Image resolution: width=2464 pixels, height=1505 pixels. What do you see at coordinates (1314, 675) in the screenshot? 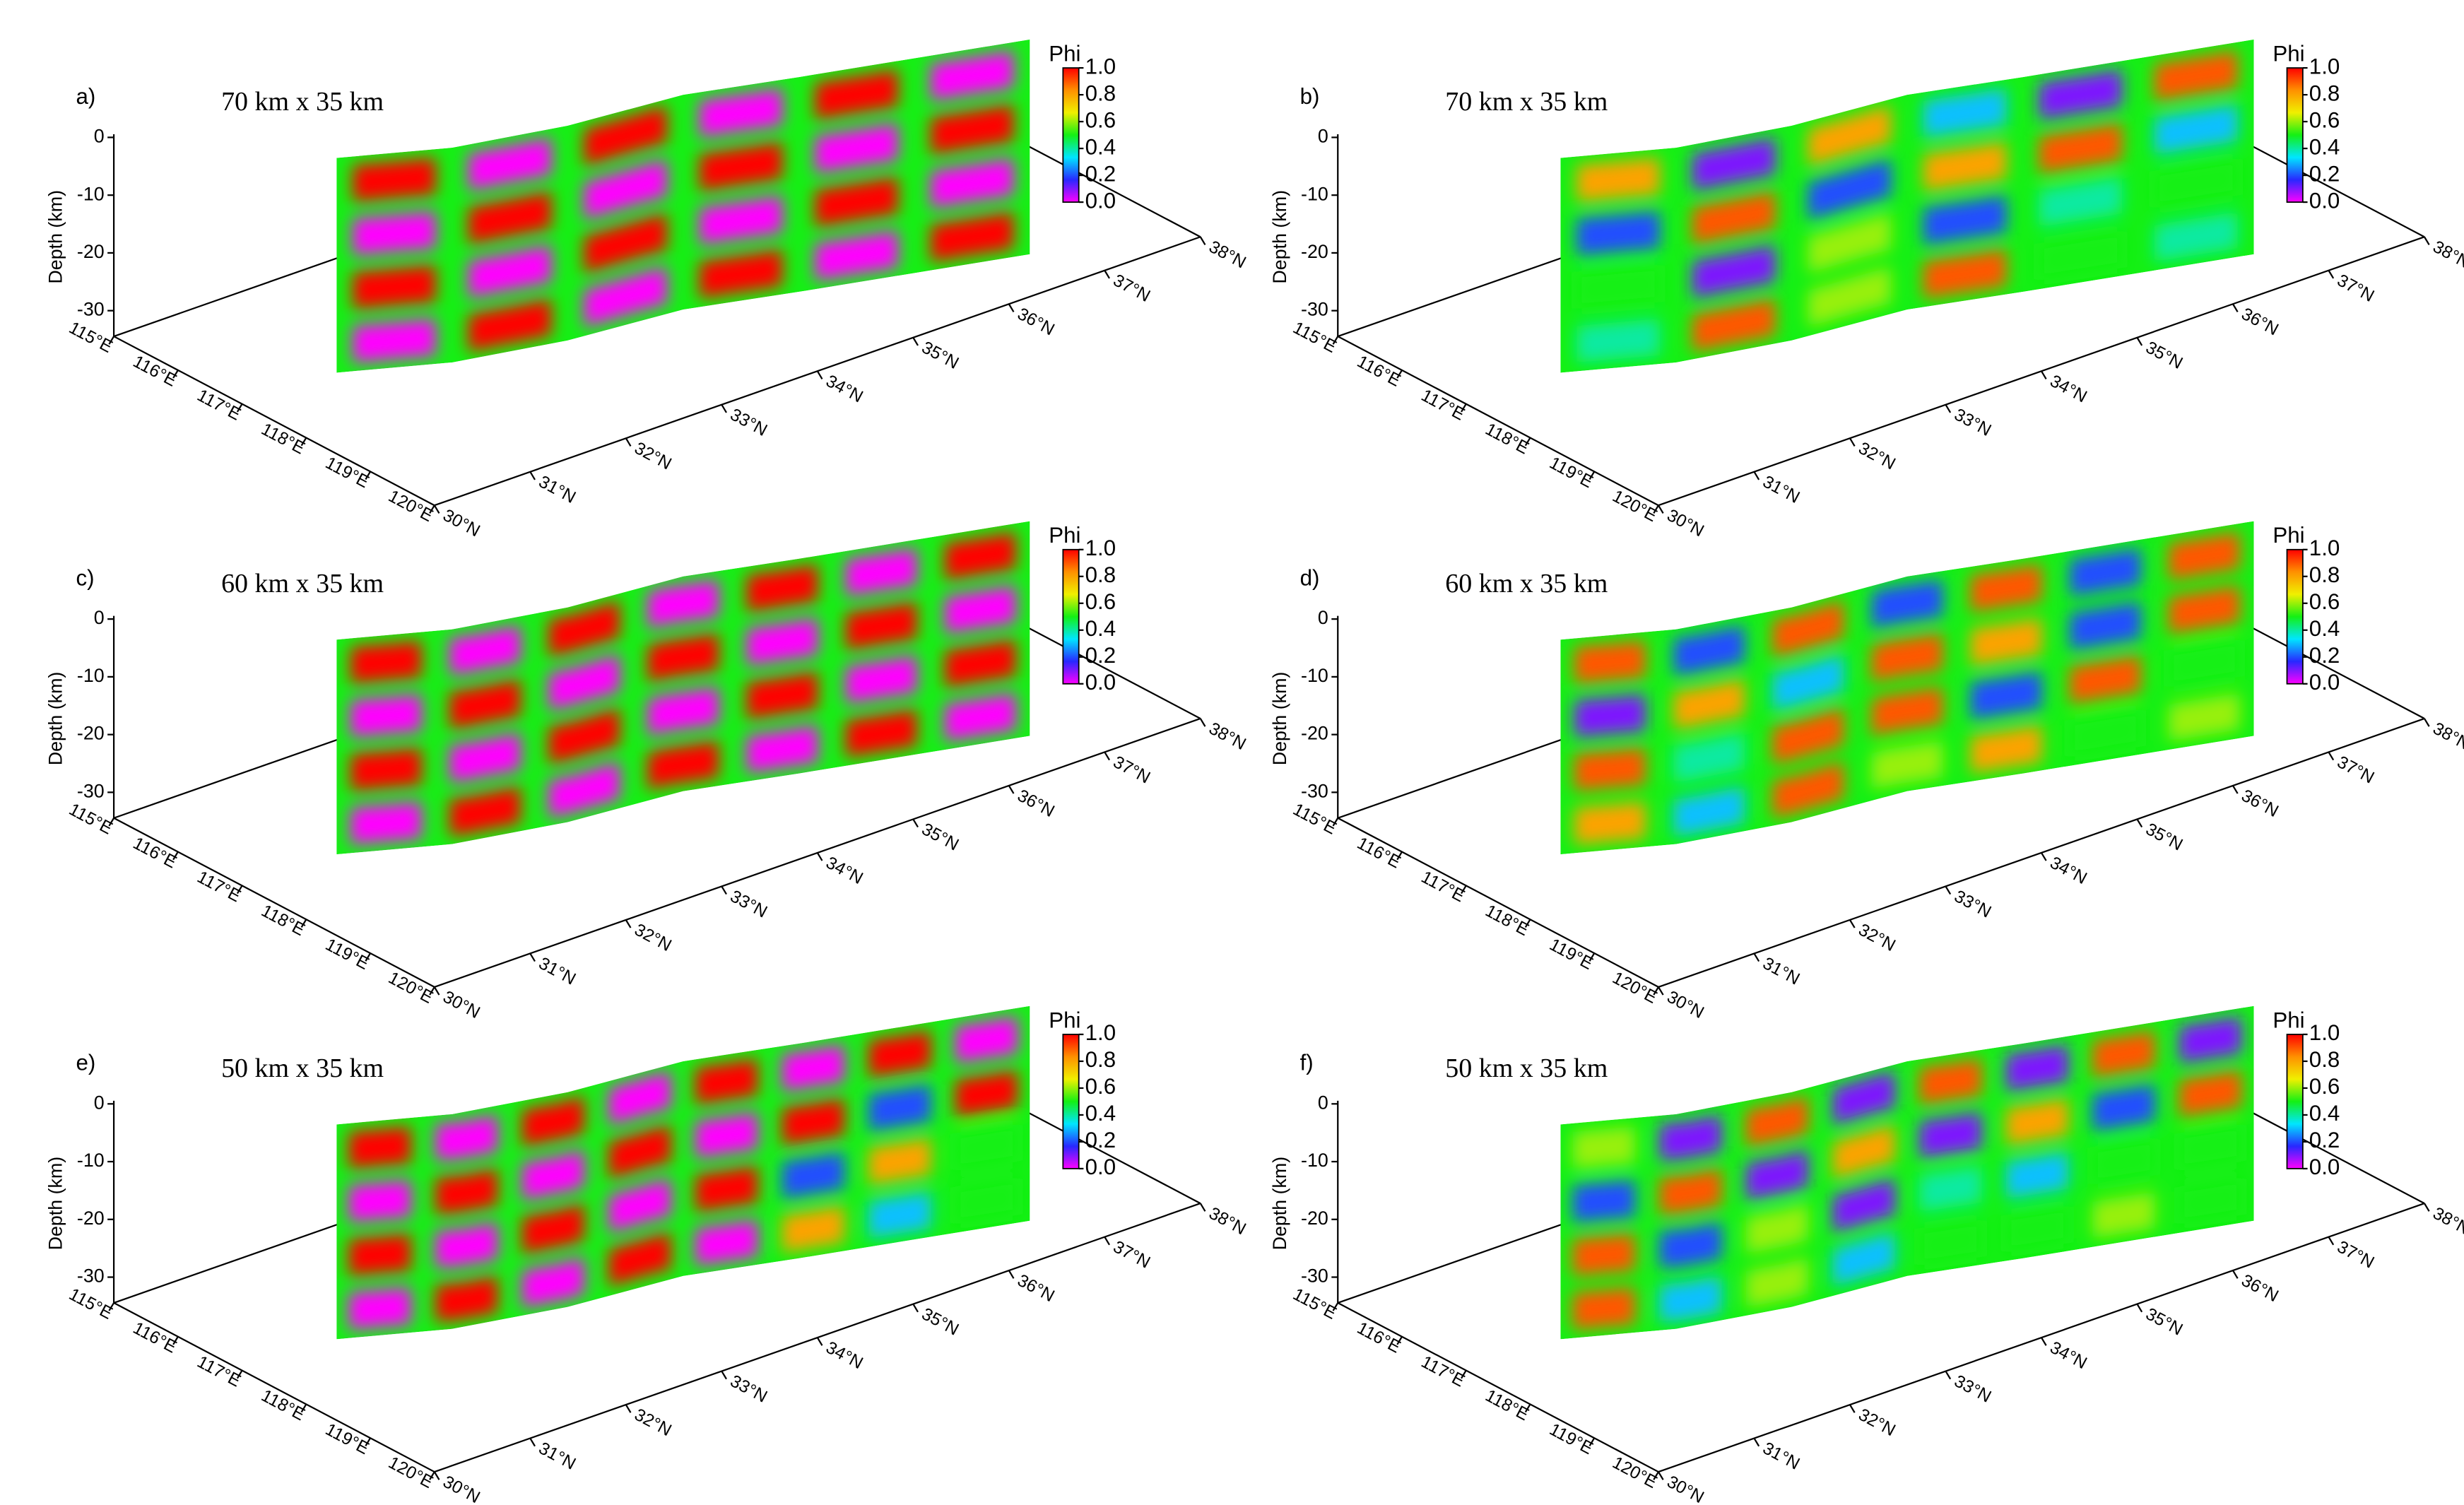
I see `y-tick-label: -10` at bounding box center [1314, 675].